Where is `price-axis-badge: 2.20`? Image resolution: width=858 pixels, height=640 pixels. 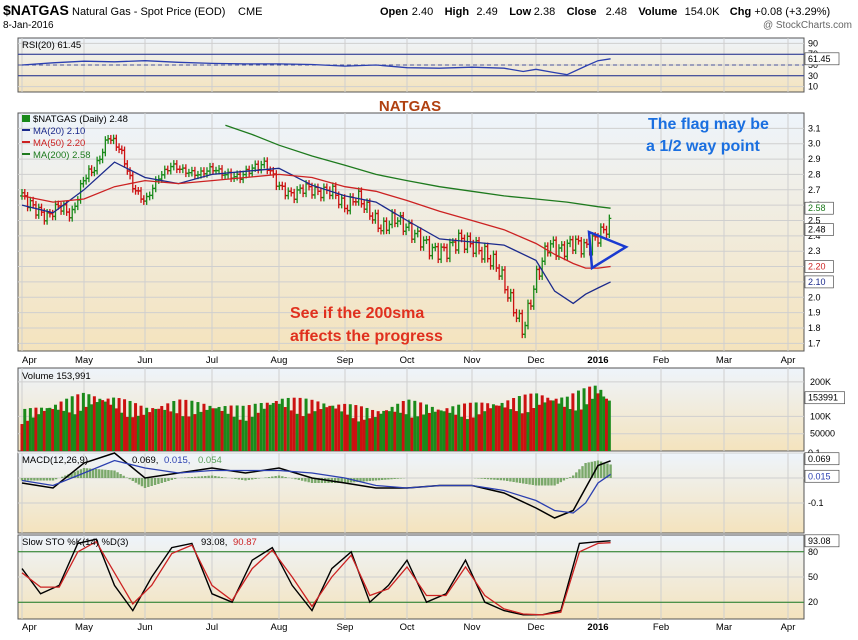 price-axis-badge: 2.20 is located at coordinates (817, 267).